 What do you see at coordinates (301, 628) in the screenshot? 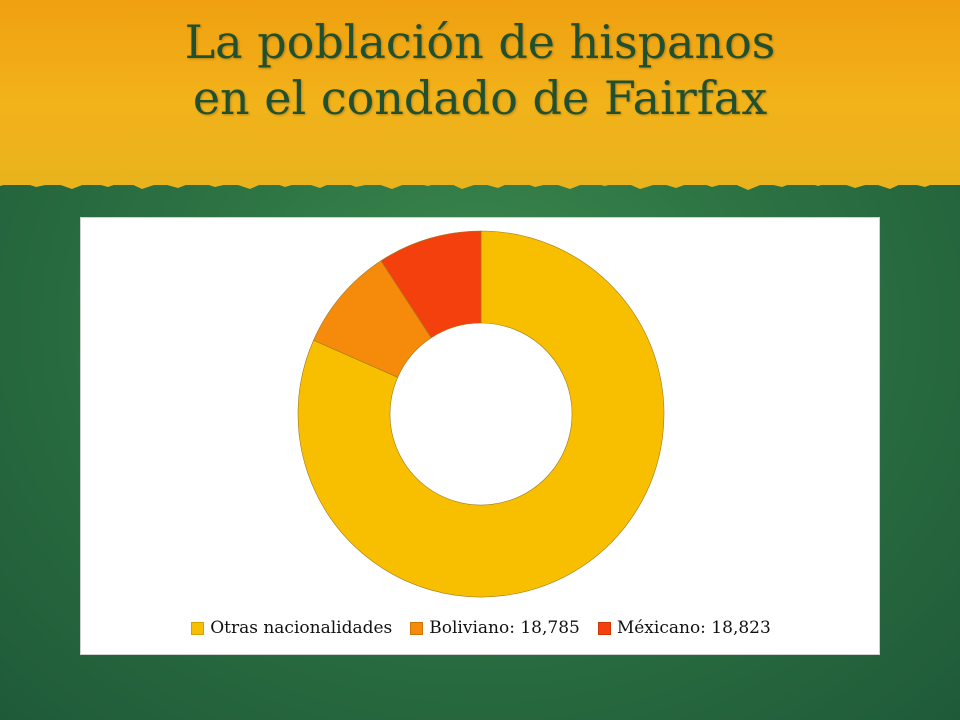
I see `legend-label-1: Otras nacionalidades` at bounding box center [301, 628].